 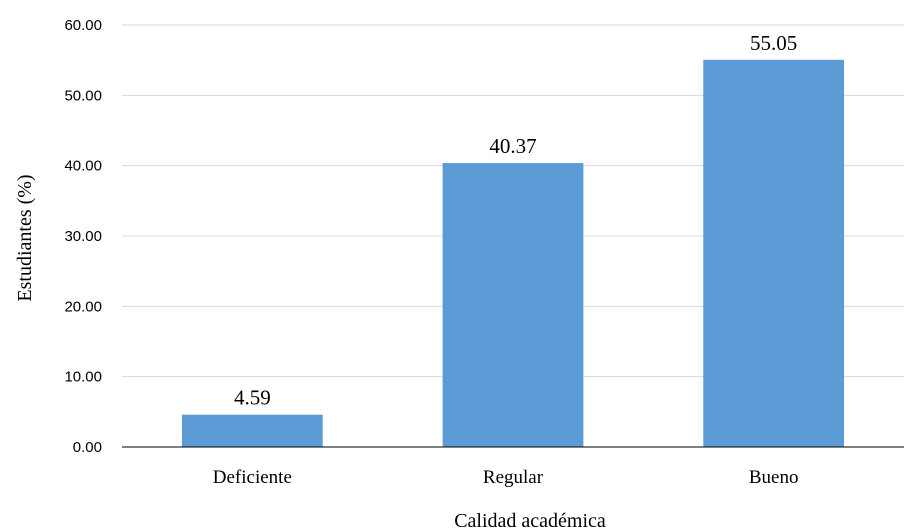 I want to click on y-tick-label: 10.00, so click(x=83, y=377).